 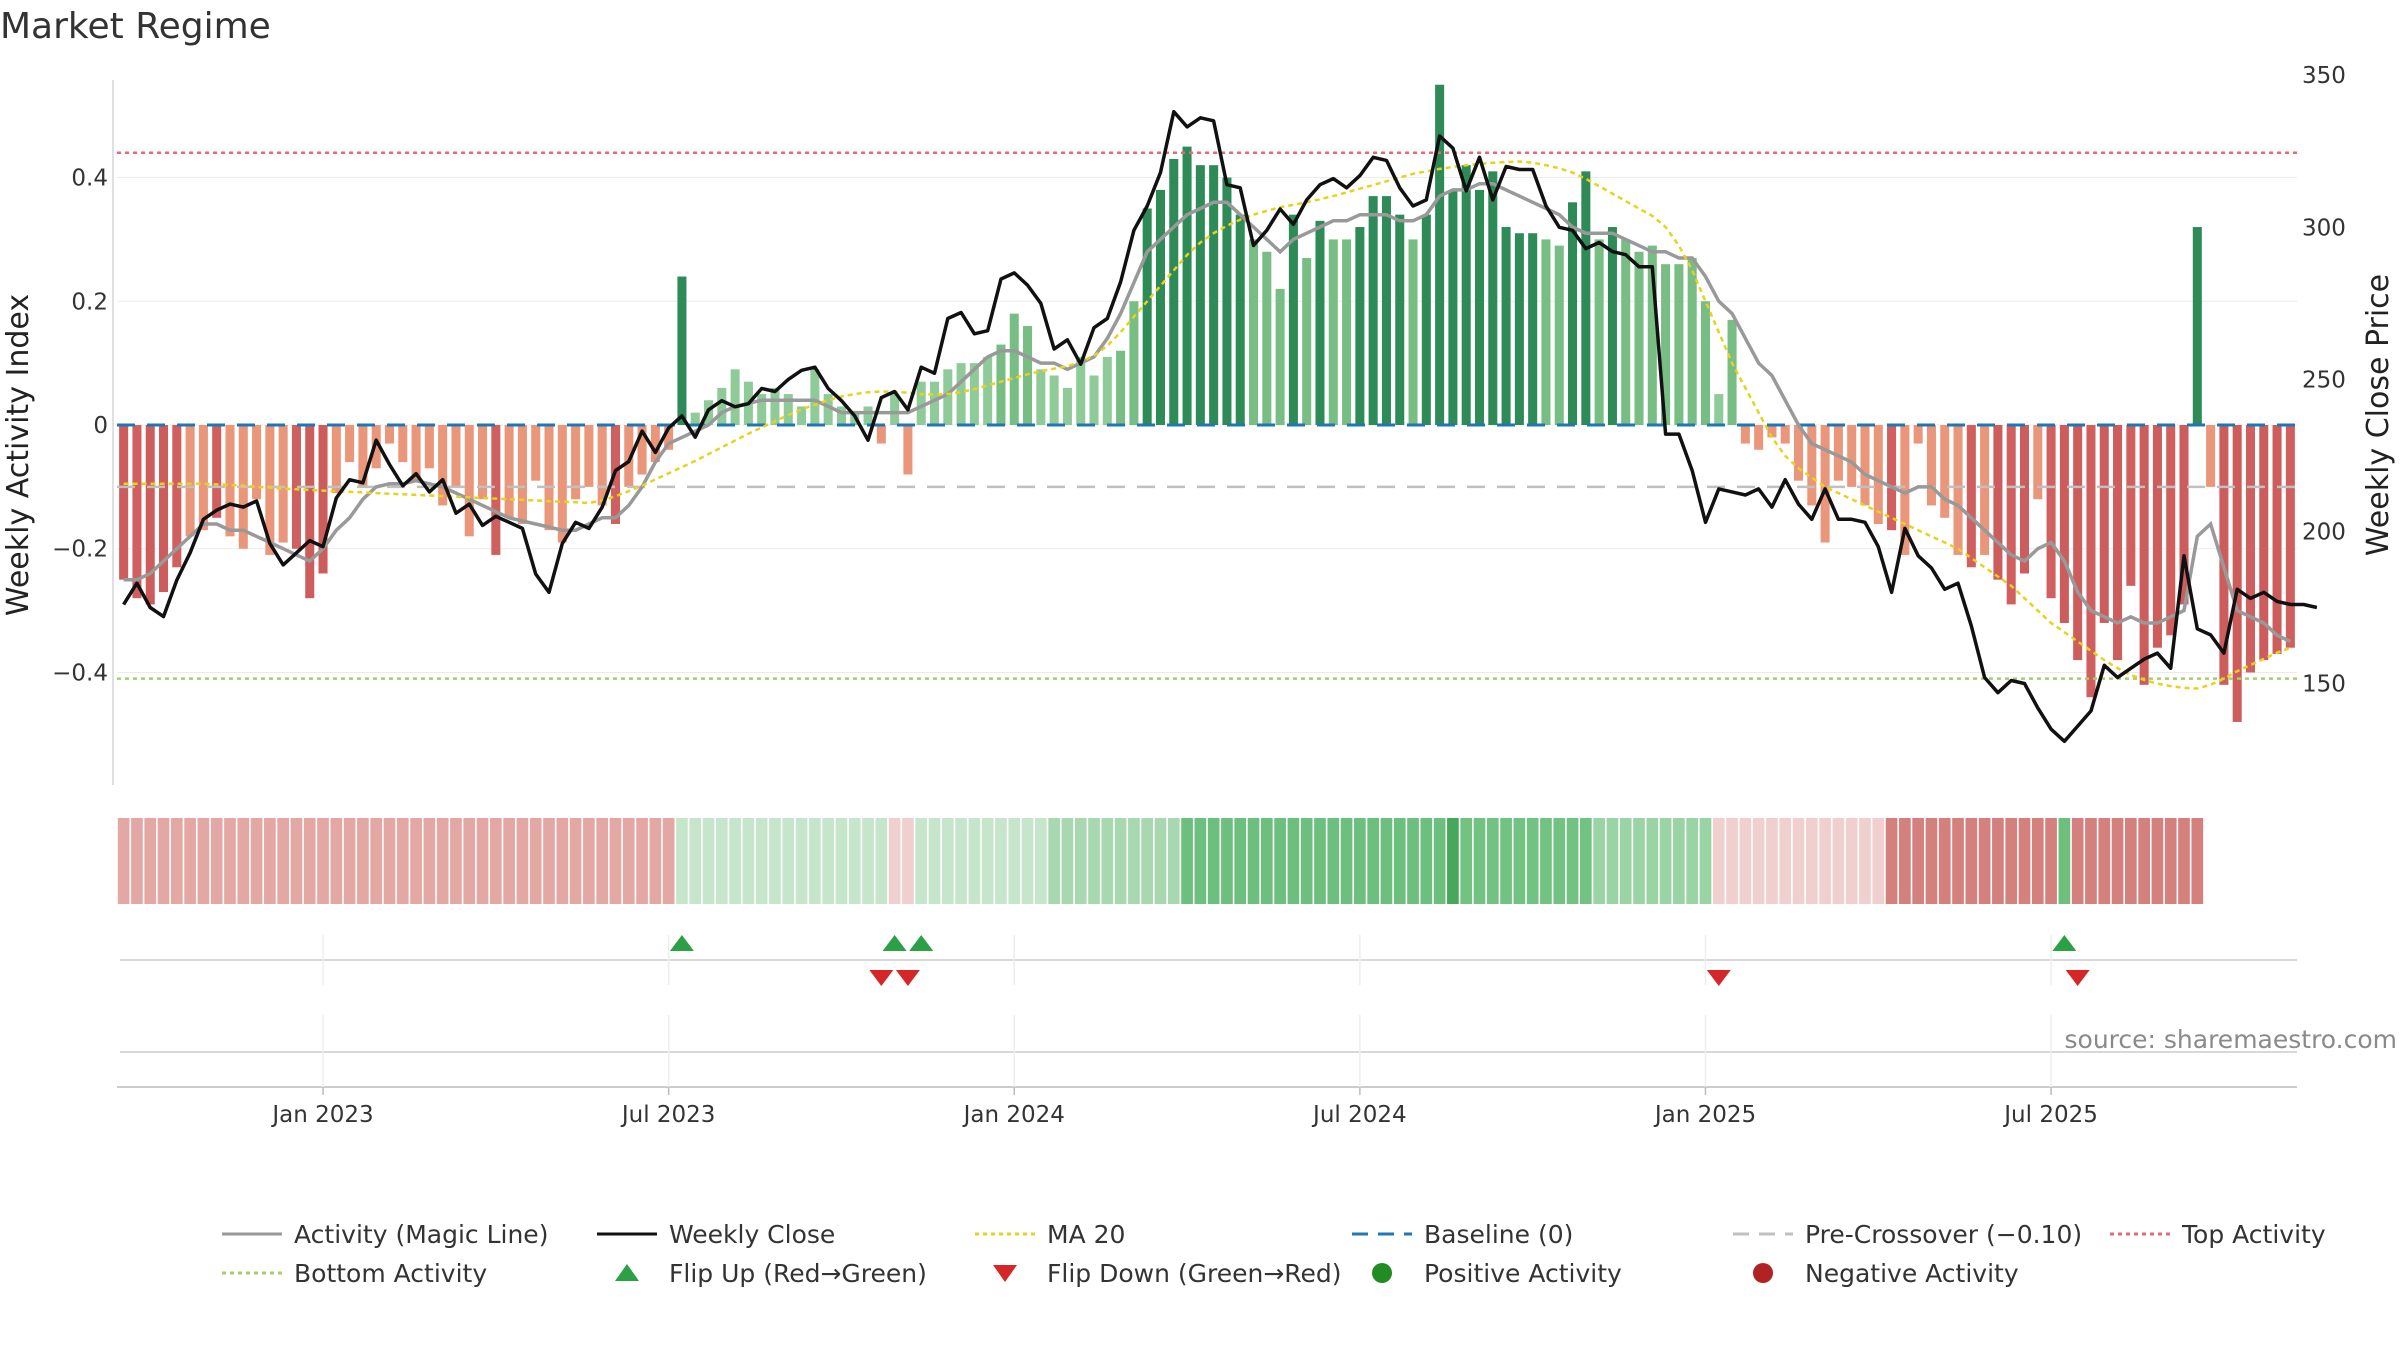 I want to click on legend-label: Bottom Activity, so click(x=390, y=1273).